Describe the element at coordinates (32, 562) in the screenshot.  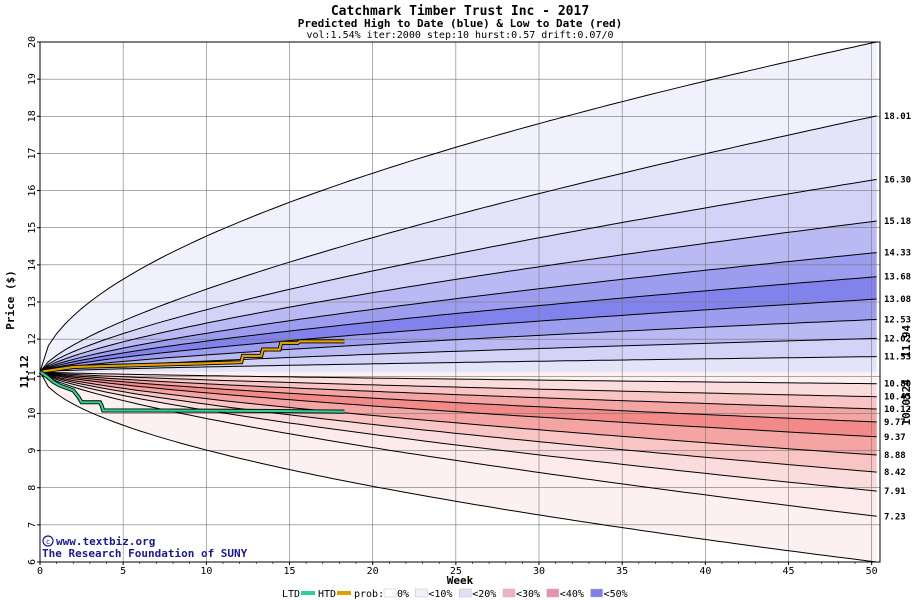
I see `y-tick-label: 6` at that location.